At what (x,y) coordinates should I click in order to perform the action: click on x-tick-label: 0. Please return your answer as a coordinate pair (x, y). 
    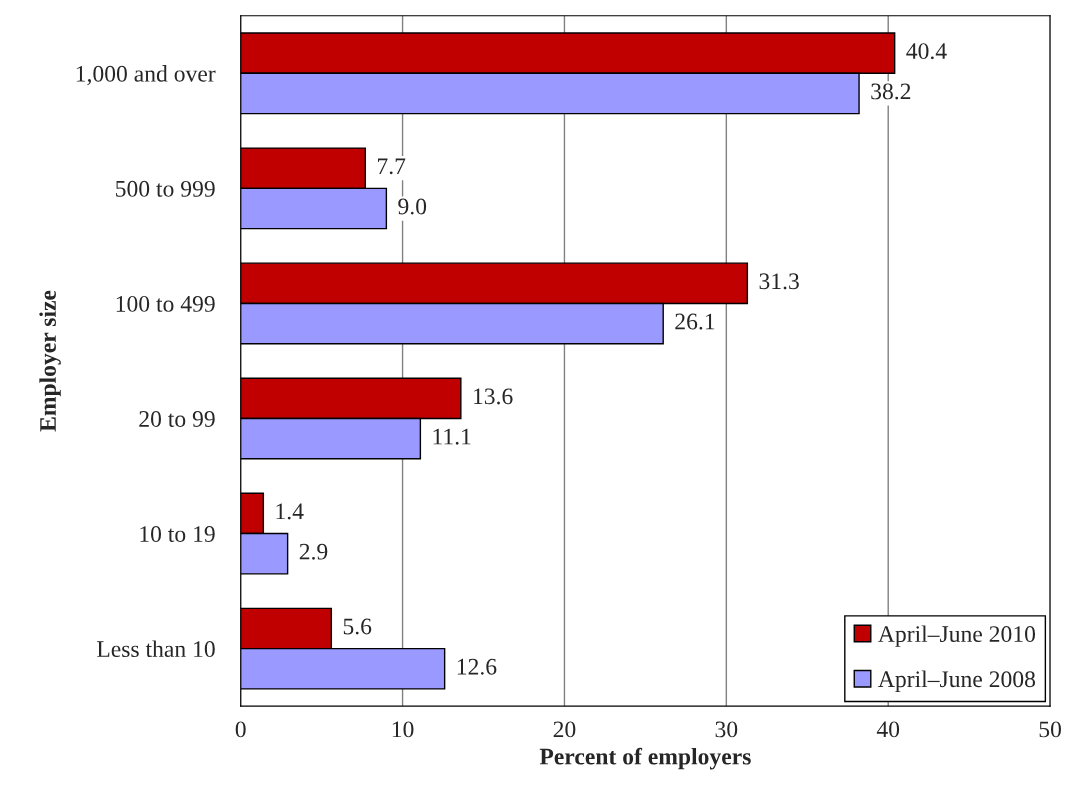
    Looking at the image, I should click on (240, 729).